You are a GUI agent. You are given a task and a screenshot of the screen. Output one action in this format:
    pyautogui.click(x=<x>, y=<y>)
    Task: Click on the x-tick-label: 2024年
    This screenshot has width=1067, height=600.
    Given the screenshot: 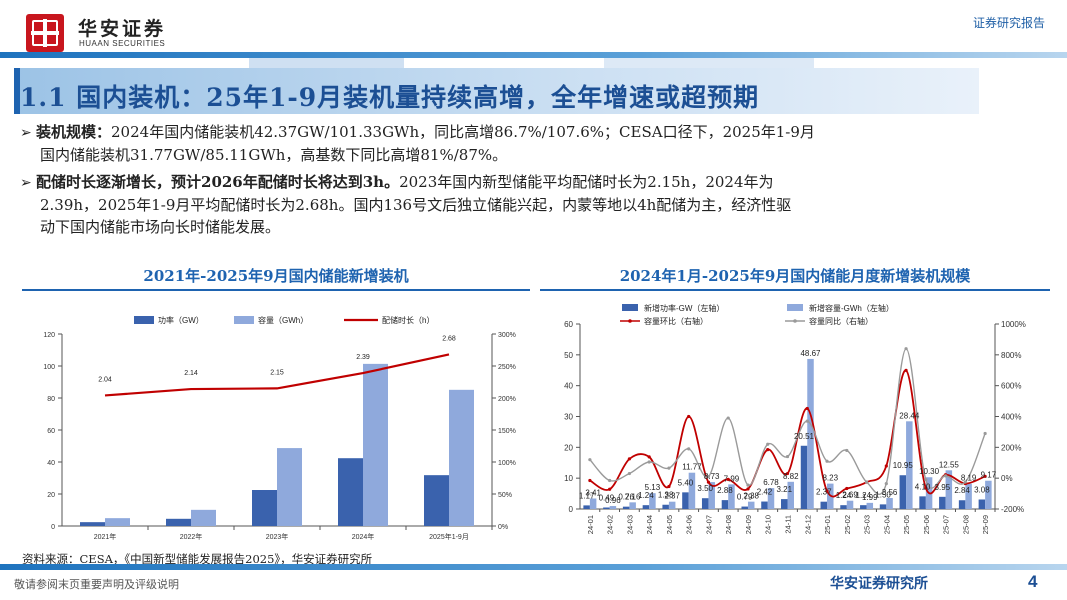 What is the action you would take?
    pyautogui.click(x=363, y=536)
    